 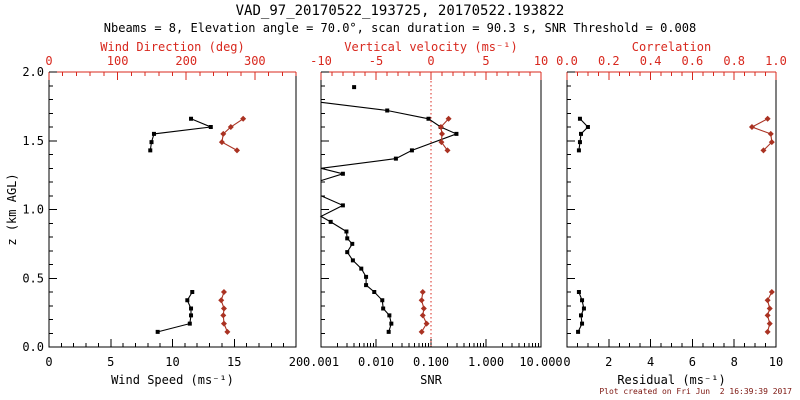 I want to click on svg-text: 0.6, so click(x=693, y=61).